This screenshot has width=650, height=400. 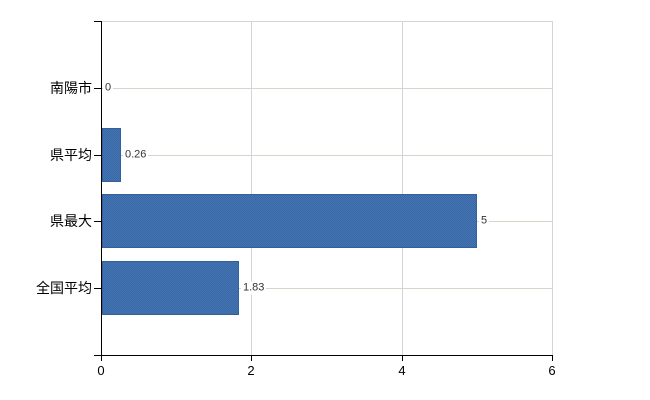 What do you see at coordinates (327, 21) in the screenshot?
I see `plot-top-border` at bounding box center [327, 21].